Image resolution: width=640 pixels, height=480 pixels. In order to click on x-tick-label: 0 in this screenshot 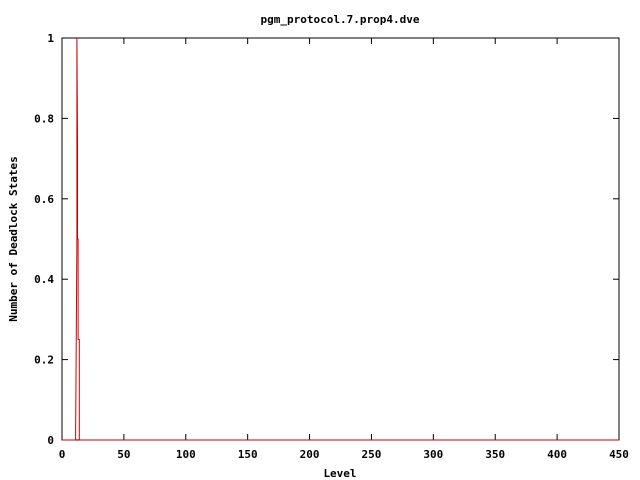, I will do `click(62, 454)`.